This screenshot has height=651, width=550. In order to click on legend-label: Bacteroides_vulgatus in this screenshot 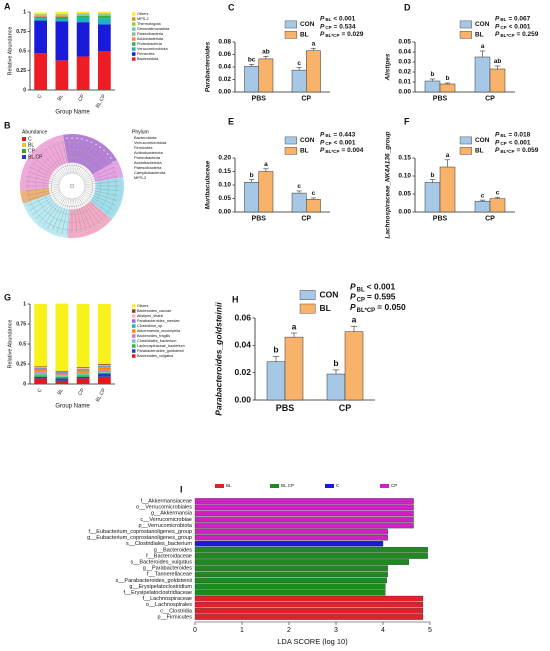, I will do `click(155, 356)`.